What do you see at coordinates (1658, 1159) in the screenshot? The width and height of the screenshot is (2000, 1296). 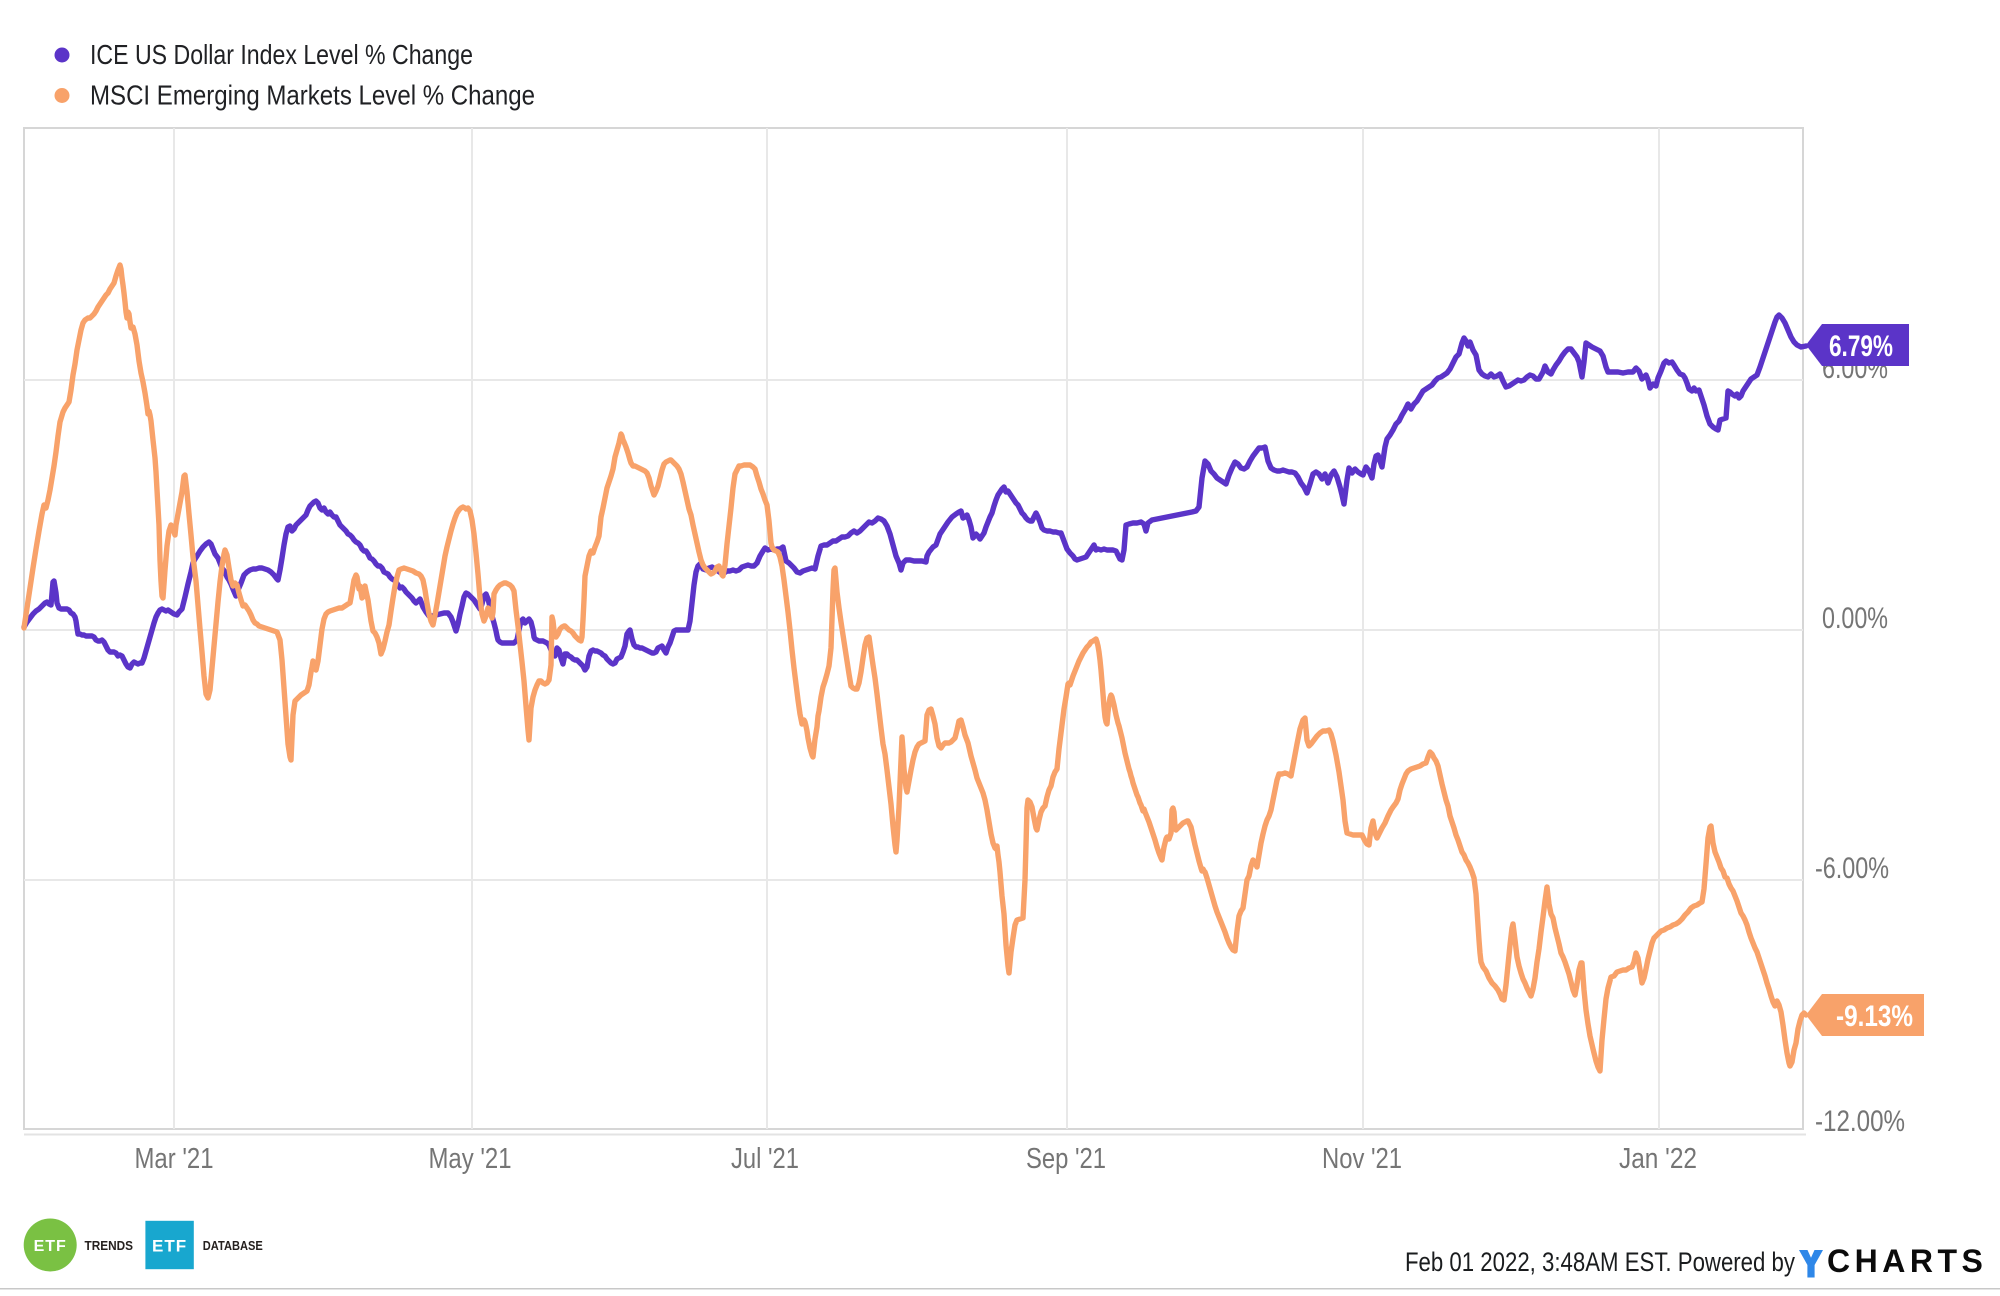 I see `svg-text: Jan '22` at bounding box center [1658, 1159].